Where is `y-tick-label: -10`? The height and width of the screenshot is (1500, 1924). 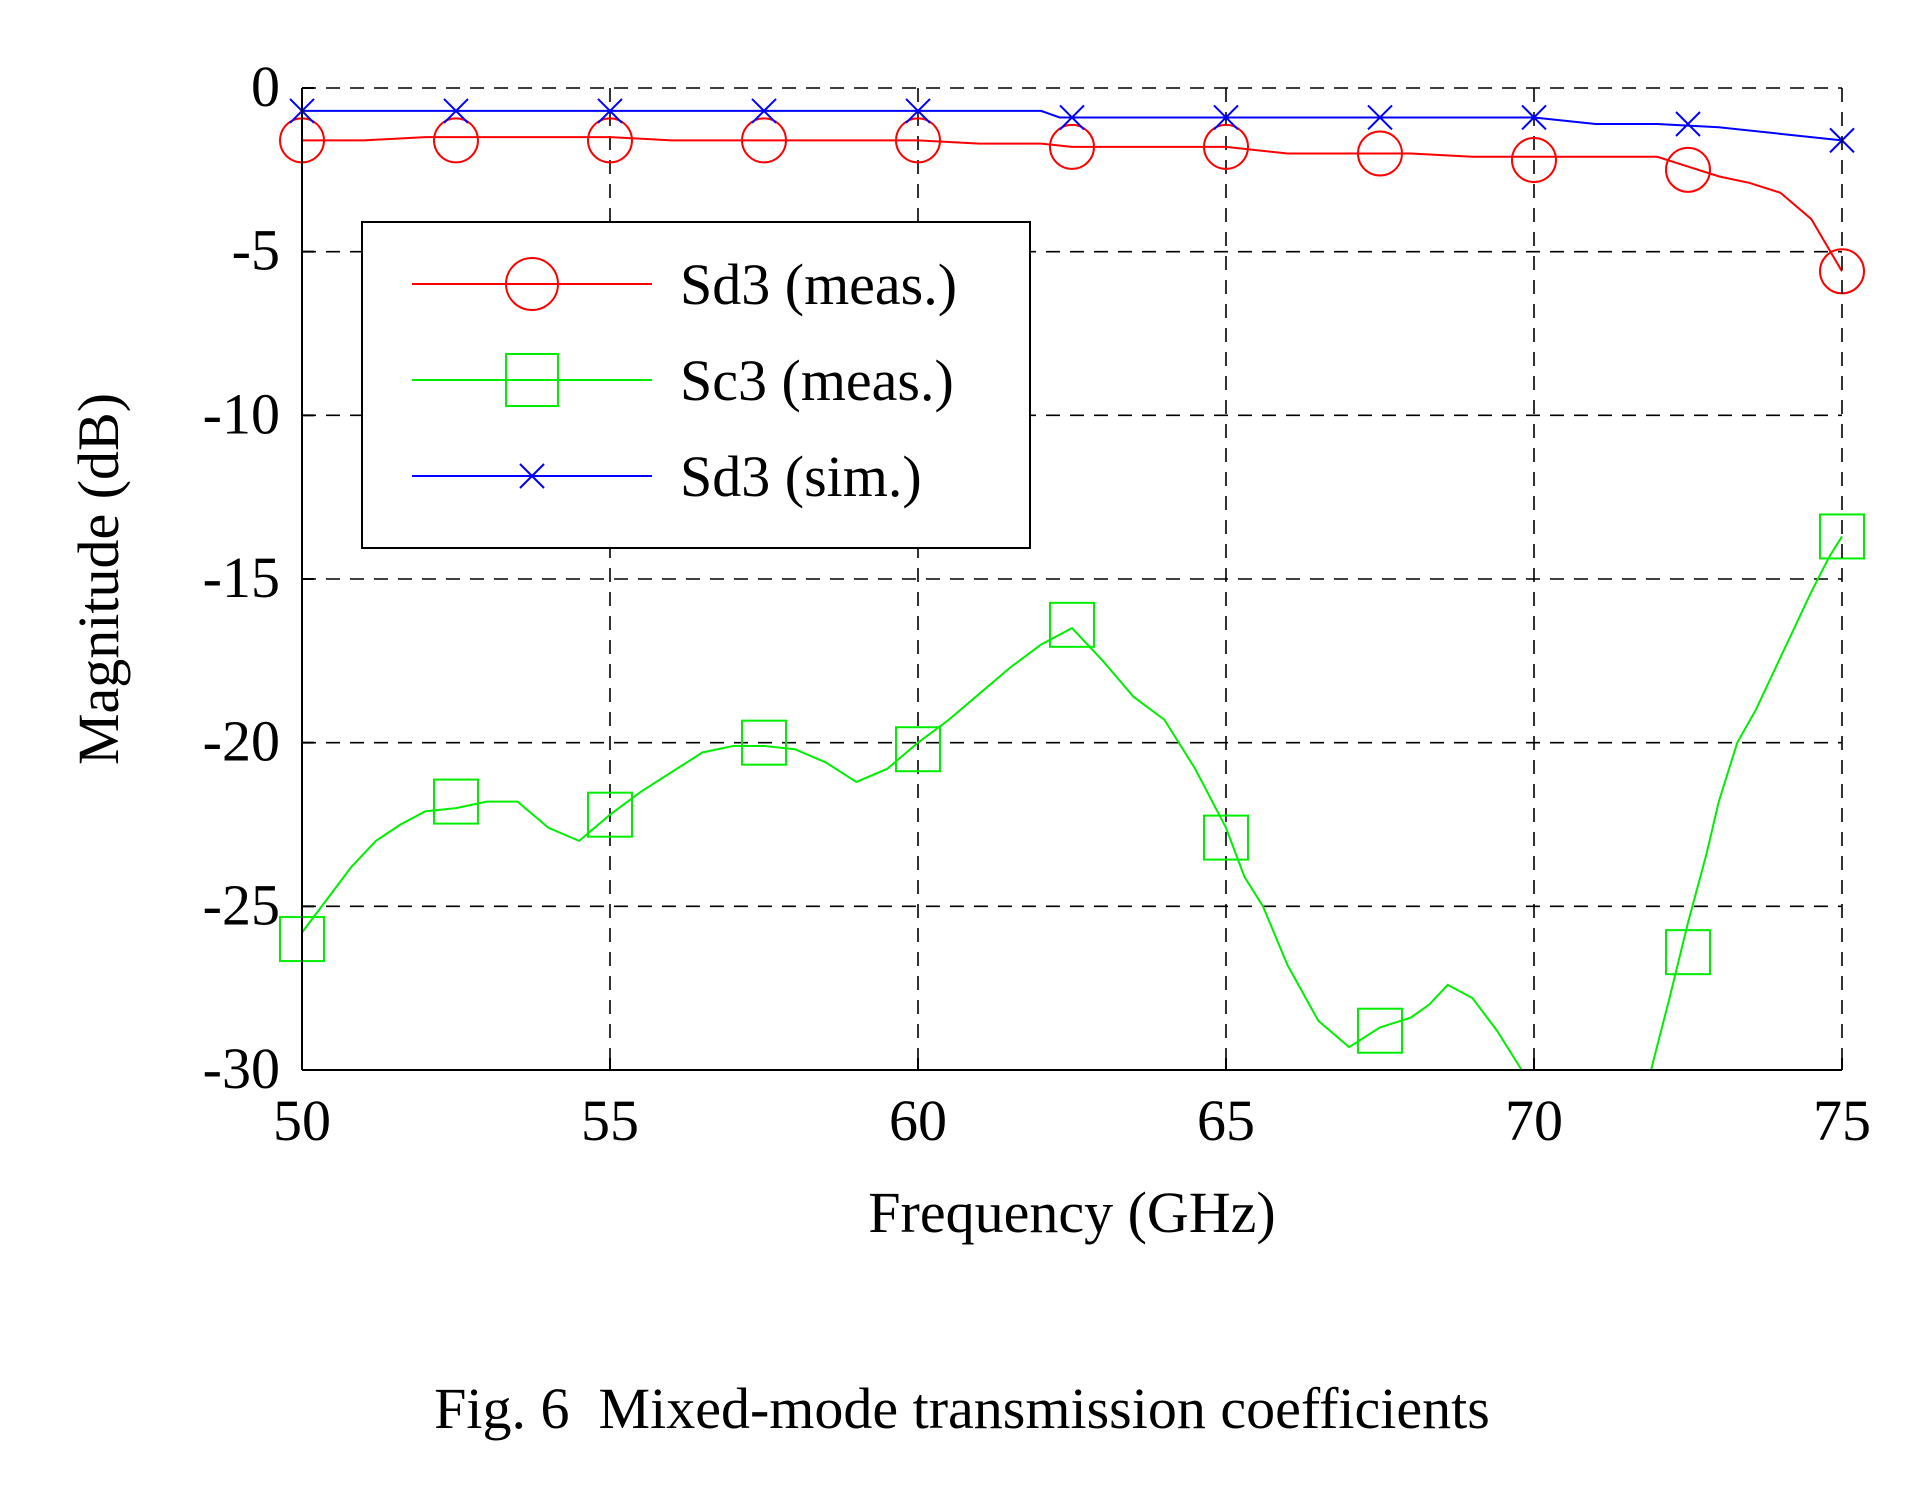 y-tick-label: -10 is located at coordinates (241, 413).